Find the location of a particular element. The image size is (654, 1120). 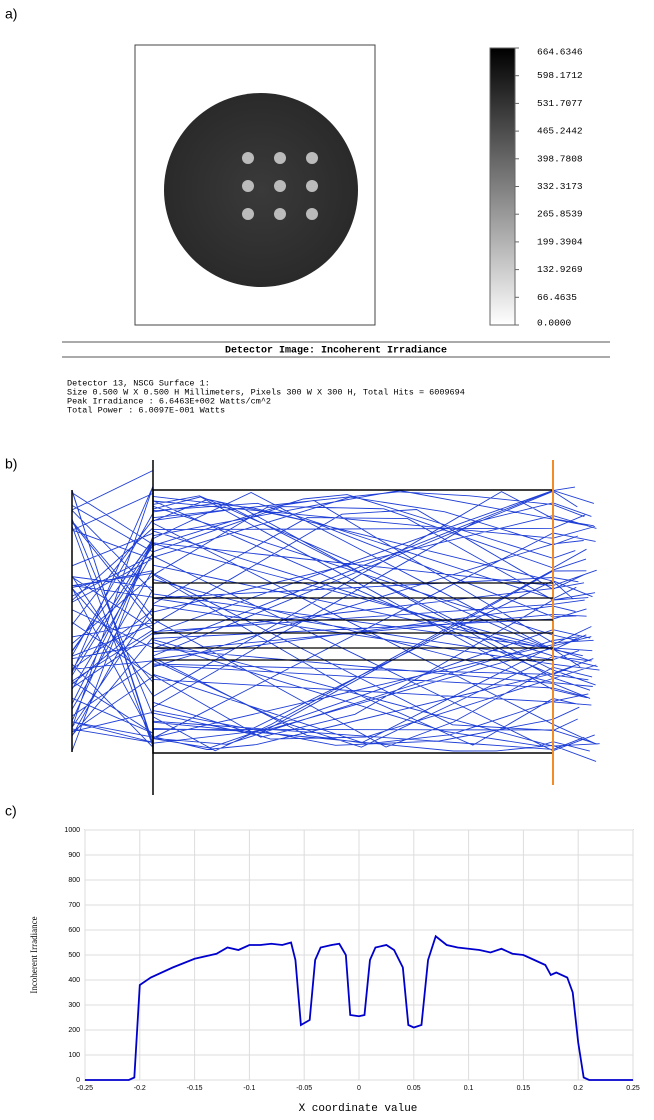

x-tick-label: 0.15 is located at coordinates (524, 1088).